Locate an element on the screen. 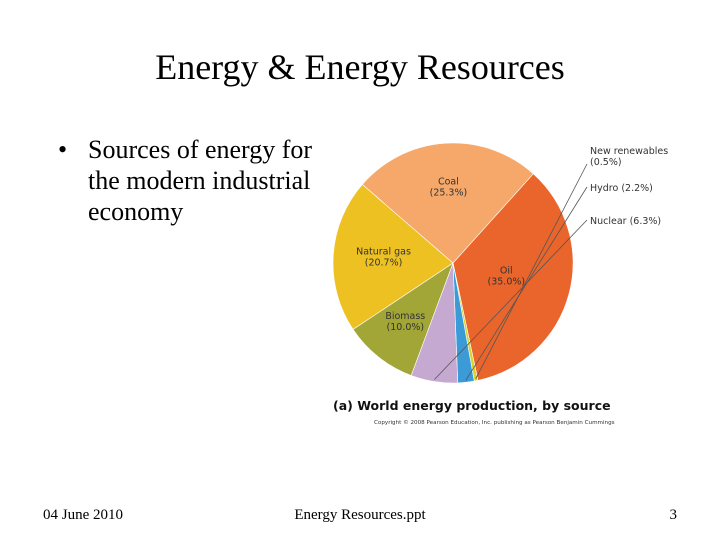 Image resolution: width=720 pixels, height=540 pixels. callout-line-new-renewables is located at coordinates (531, 271).